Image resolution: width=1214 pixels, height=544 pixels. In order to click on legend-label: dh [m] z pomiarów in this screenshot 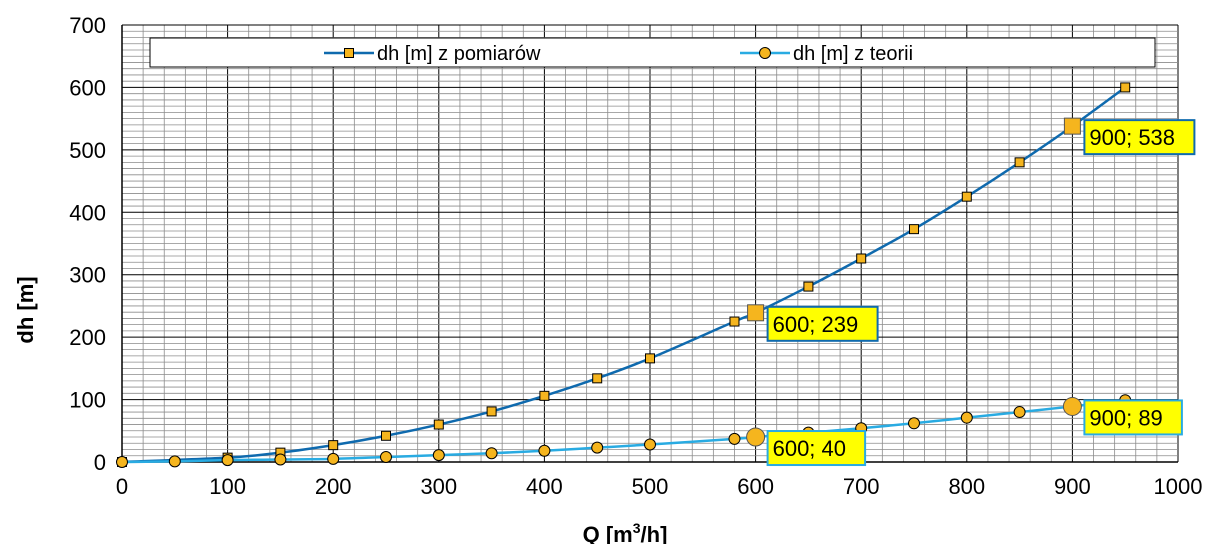, I will do `click(459, 54)`.